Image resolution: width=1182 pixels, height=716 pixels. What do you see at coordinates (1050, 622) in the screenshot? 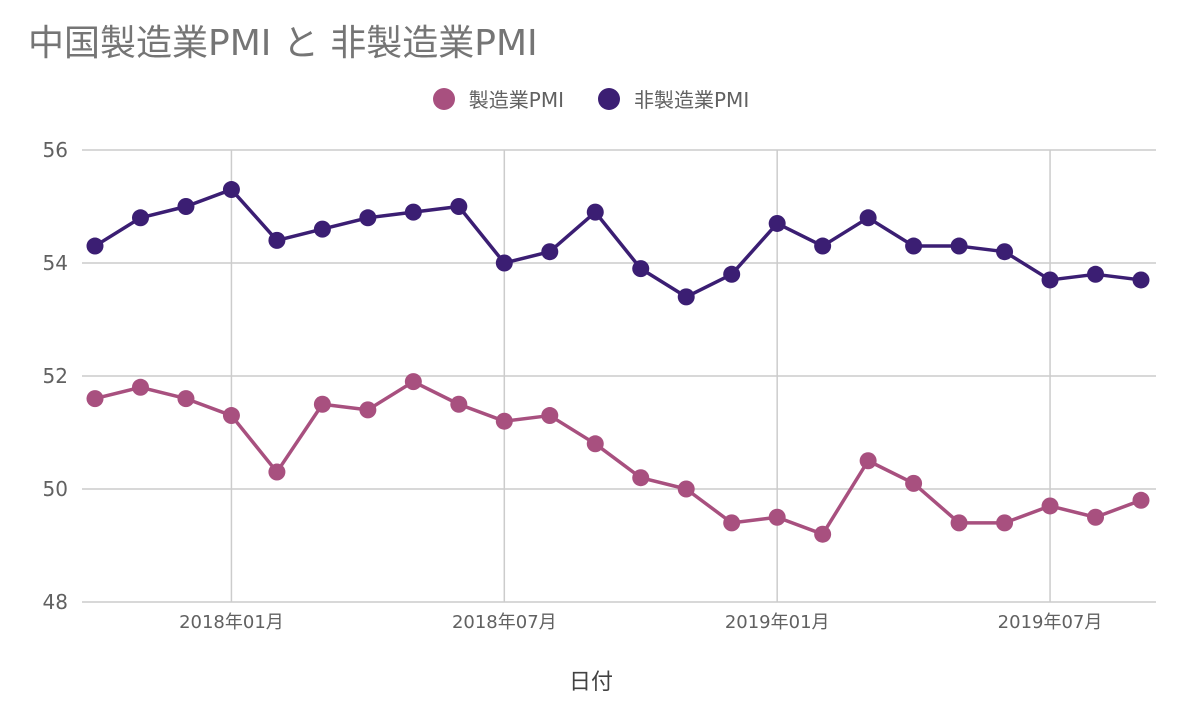
I see `x-tick-label: 2019年07月` at bounding box center [1050, 622].